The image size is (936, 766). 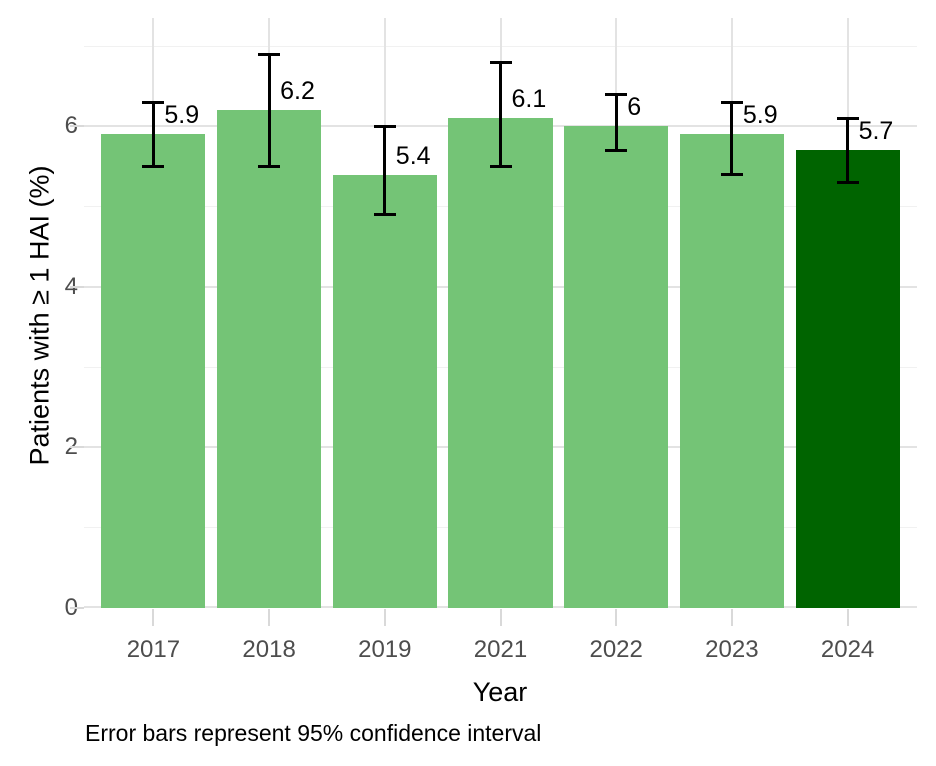 What do you see at coordinates (847, 649) in the screenshot?
I see `x-tick-label: 2024` at bounding box center [847, 649].